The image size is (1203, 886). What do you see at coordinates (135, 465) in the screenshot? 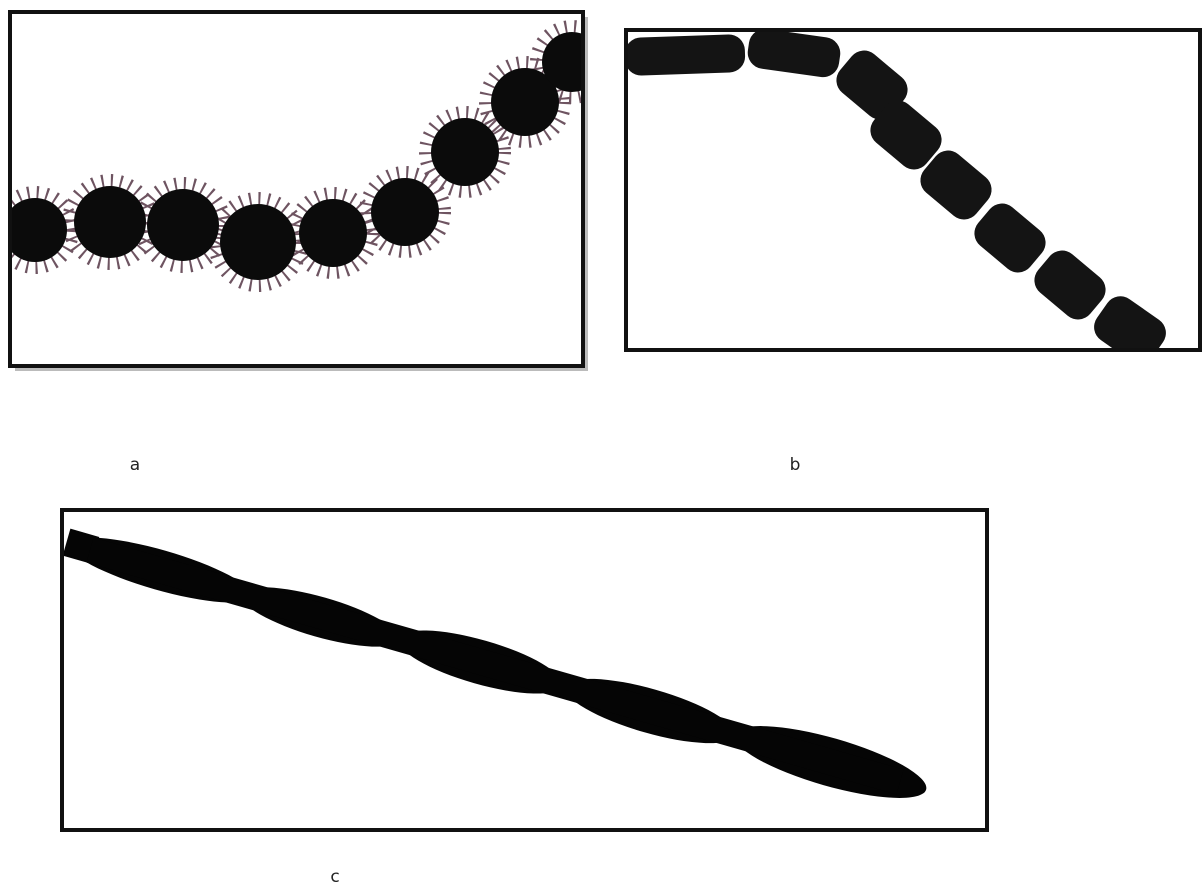
I see `panel-label: a` at bounding box center [135, 465].